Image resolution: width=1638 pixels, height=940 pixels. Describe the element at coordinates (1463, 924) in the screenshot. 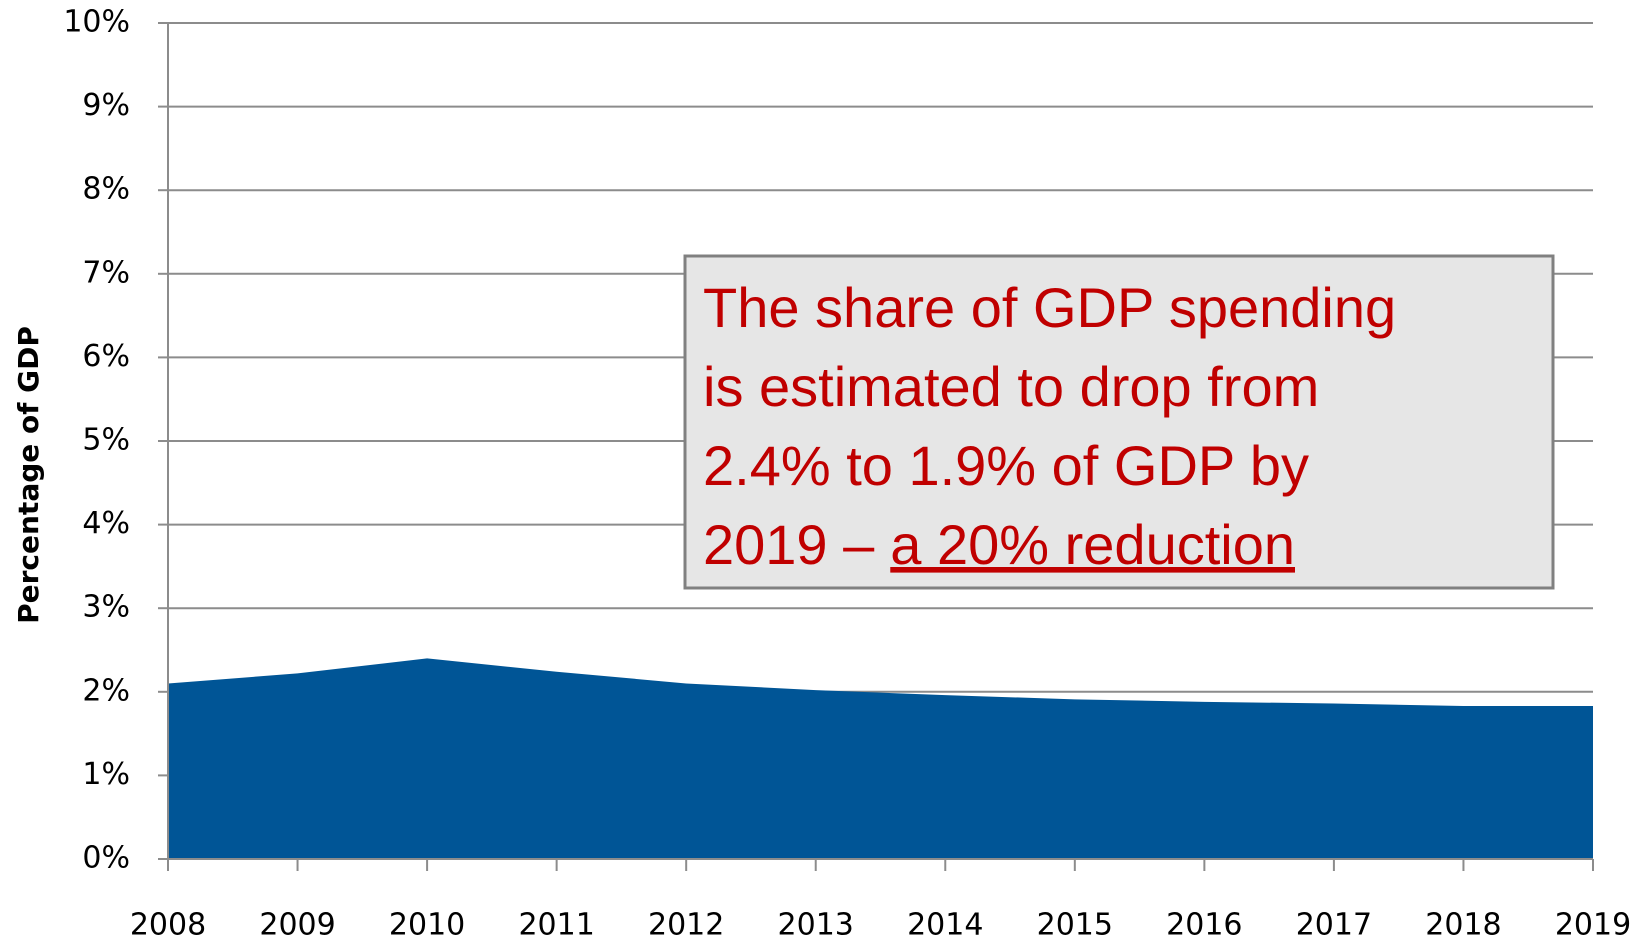

I see `x-tick-label: 2018` at that location.